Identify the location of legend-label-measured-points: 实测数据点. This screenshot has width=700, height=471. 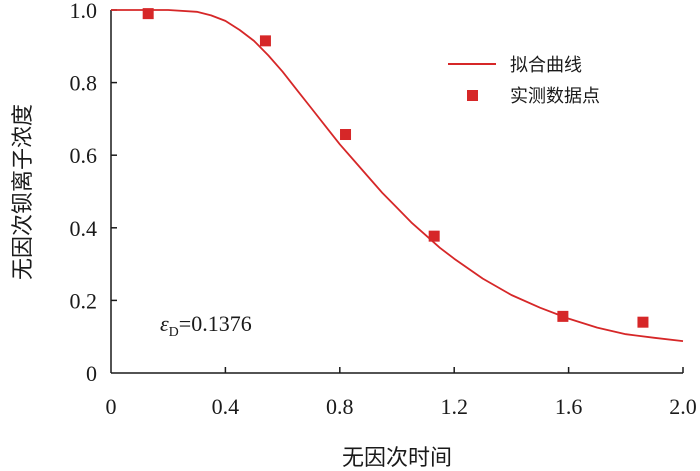
(555, 96).